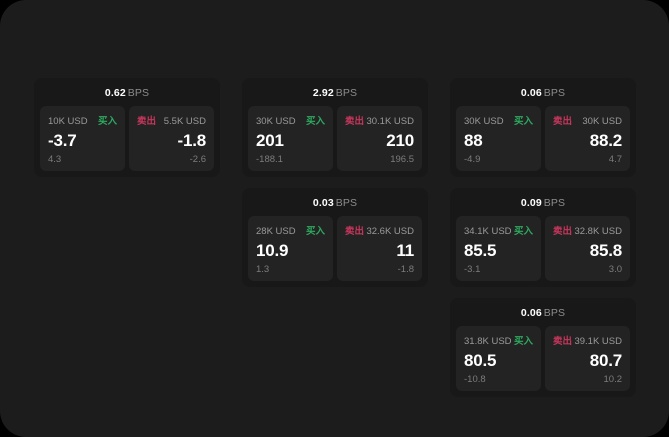 This screenshot has width=669, height=437. What do you see at coordinates (488, 341) in the screenshot?
I see `buy-size-label: 31.8K USD` at bounding box center [488, 341].